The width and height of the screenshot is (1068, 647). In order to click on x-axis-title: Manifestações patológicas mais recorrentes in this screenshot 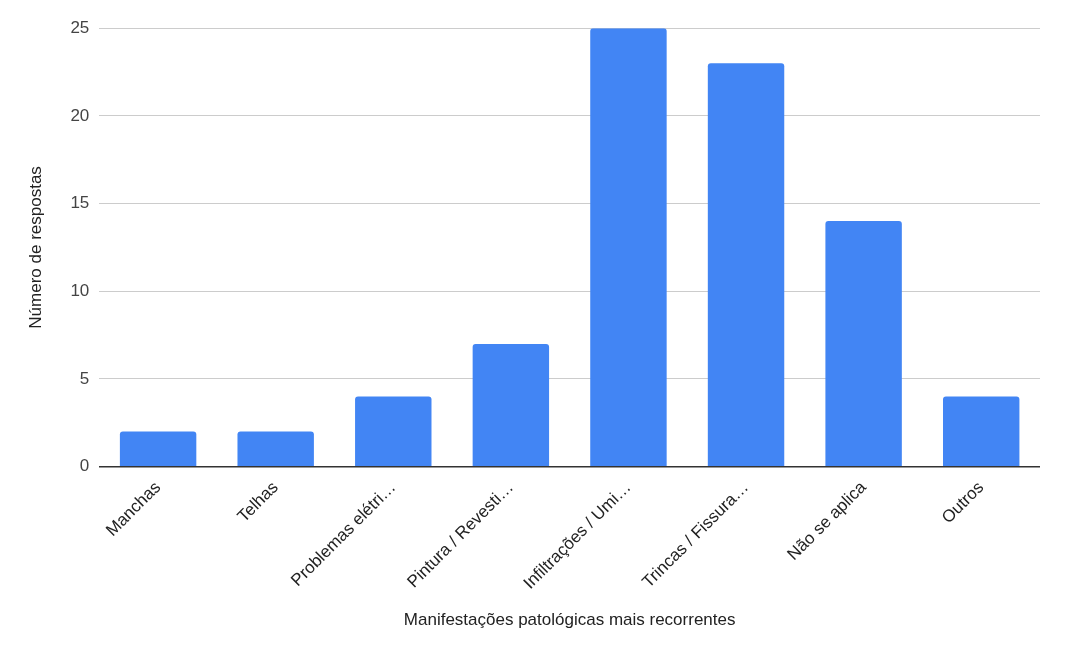, I will do `click(569, 620)`.